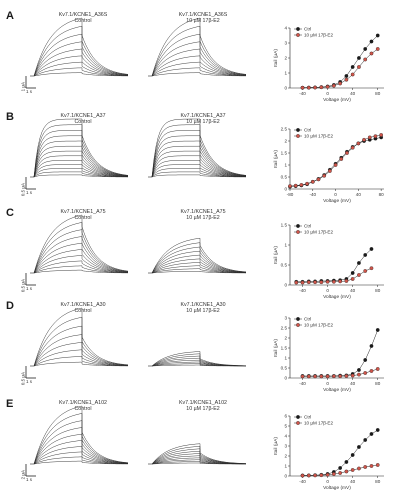  I want to click on control-title: Kv7.1/KCNE1_A30 Control, so click(83, 308).